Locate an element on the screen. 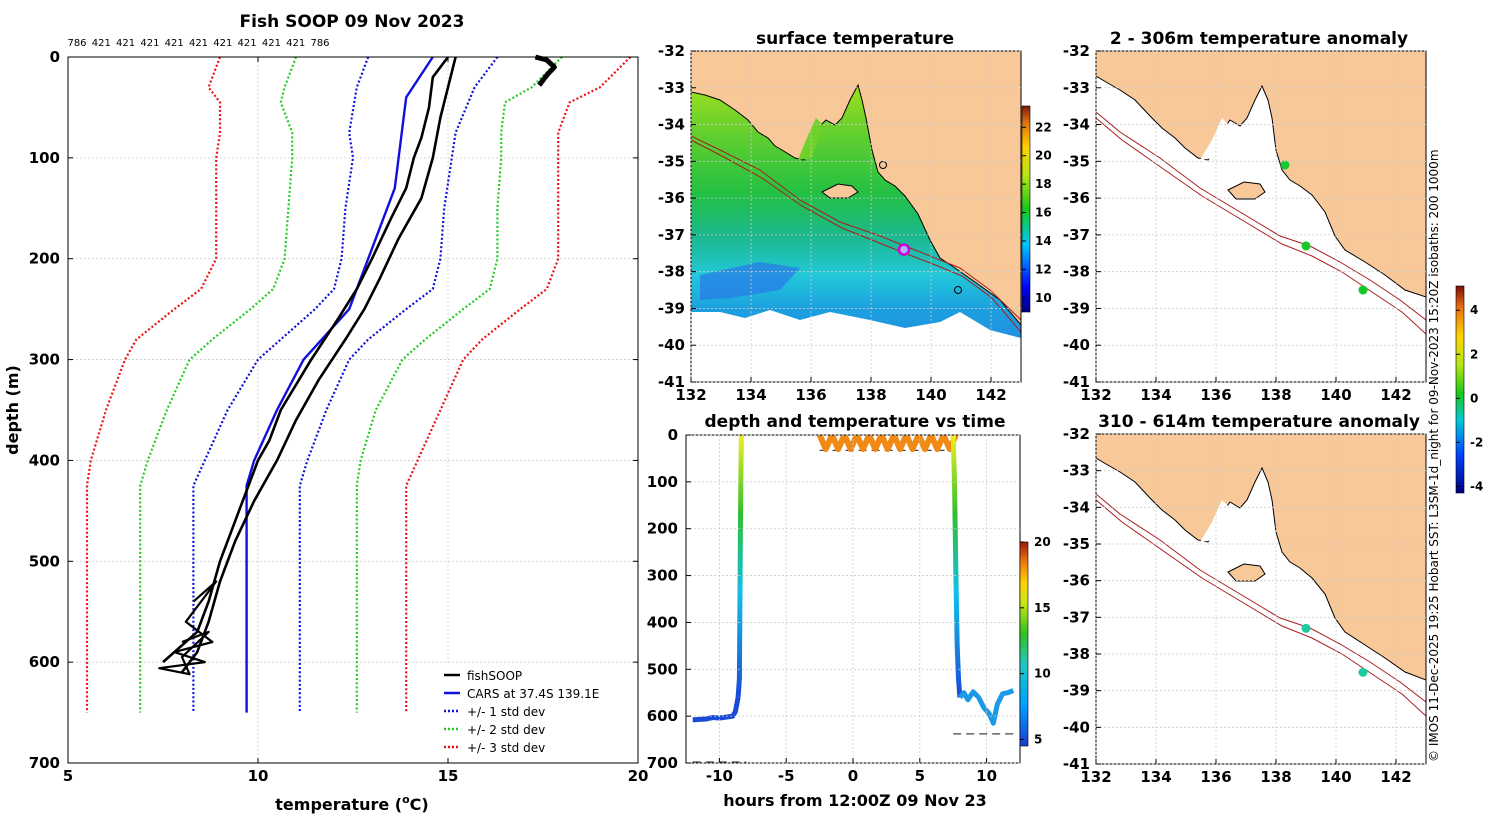 This screenshot has width=1500, height=820. dt-y-tick-label: 400 is located at coordinates (662, 622).